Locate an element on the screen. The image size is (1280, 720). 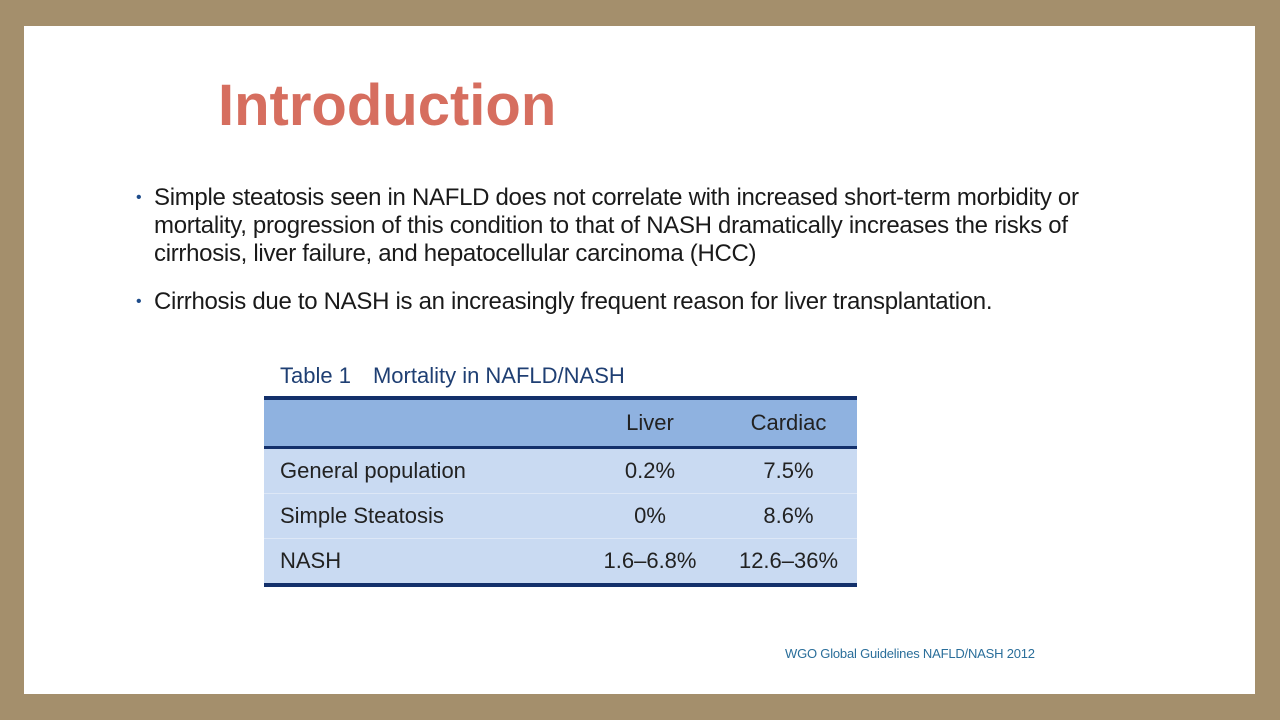
row-liver-value: 1.6–6.8% is located at coordinates (650, 560).